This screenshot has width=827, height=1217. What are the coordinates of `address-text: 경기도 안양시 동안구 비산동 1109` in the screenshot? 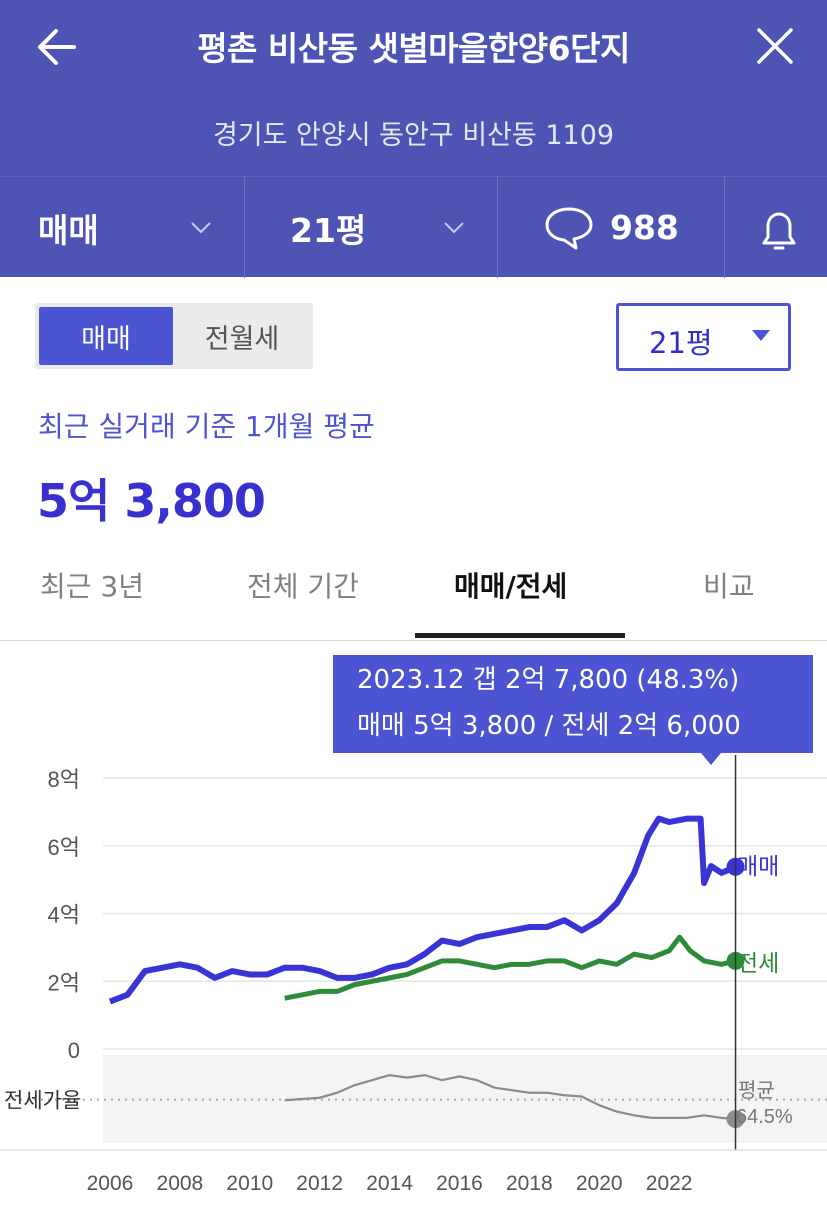 It's located at (413, 135).